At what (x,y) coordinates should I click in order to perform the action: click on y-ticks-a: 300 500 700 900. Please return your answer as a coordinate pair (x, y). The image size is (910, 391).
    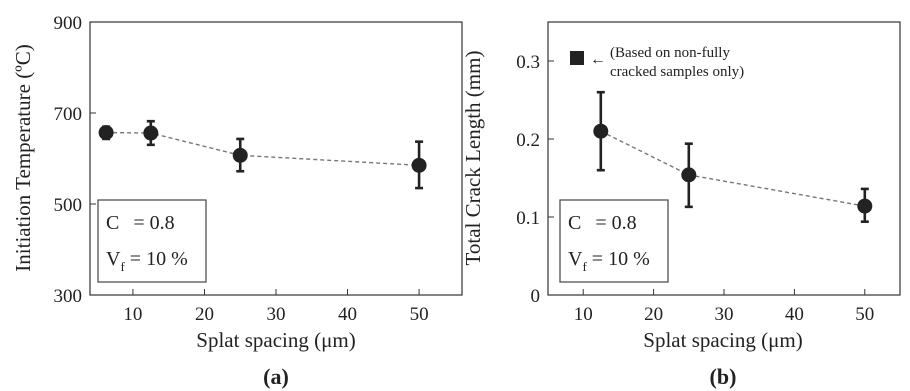
    Looking at the image, I should click on (75, 160).